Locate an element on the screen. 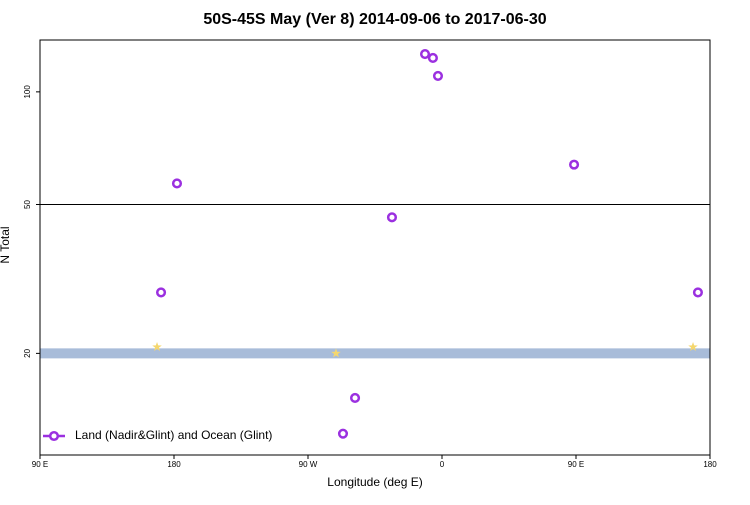 This screenshot has height=505, width=750. legend-marker is located at coordinates (54, 436).